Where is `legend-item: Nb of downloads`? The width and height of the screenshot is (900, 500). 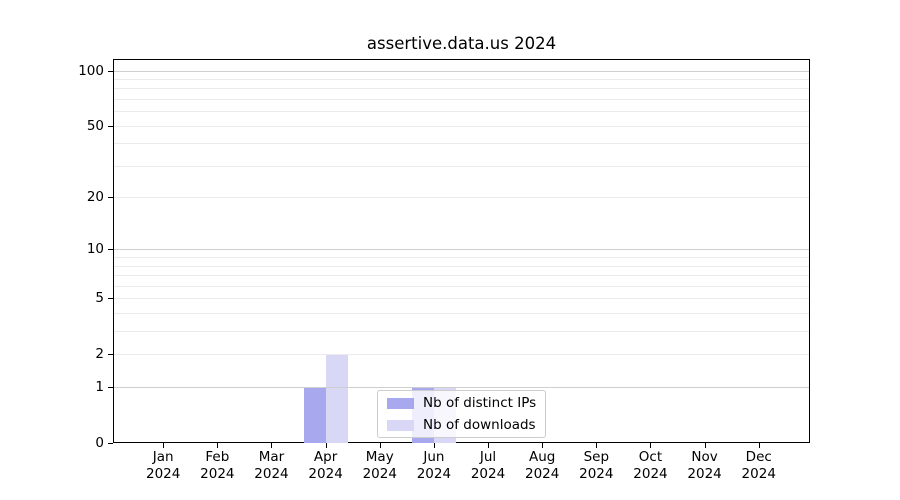
legend-item: Nb of downloads is located at coordinates (466, 425).